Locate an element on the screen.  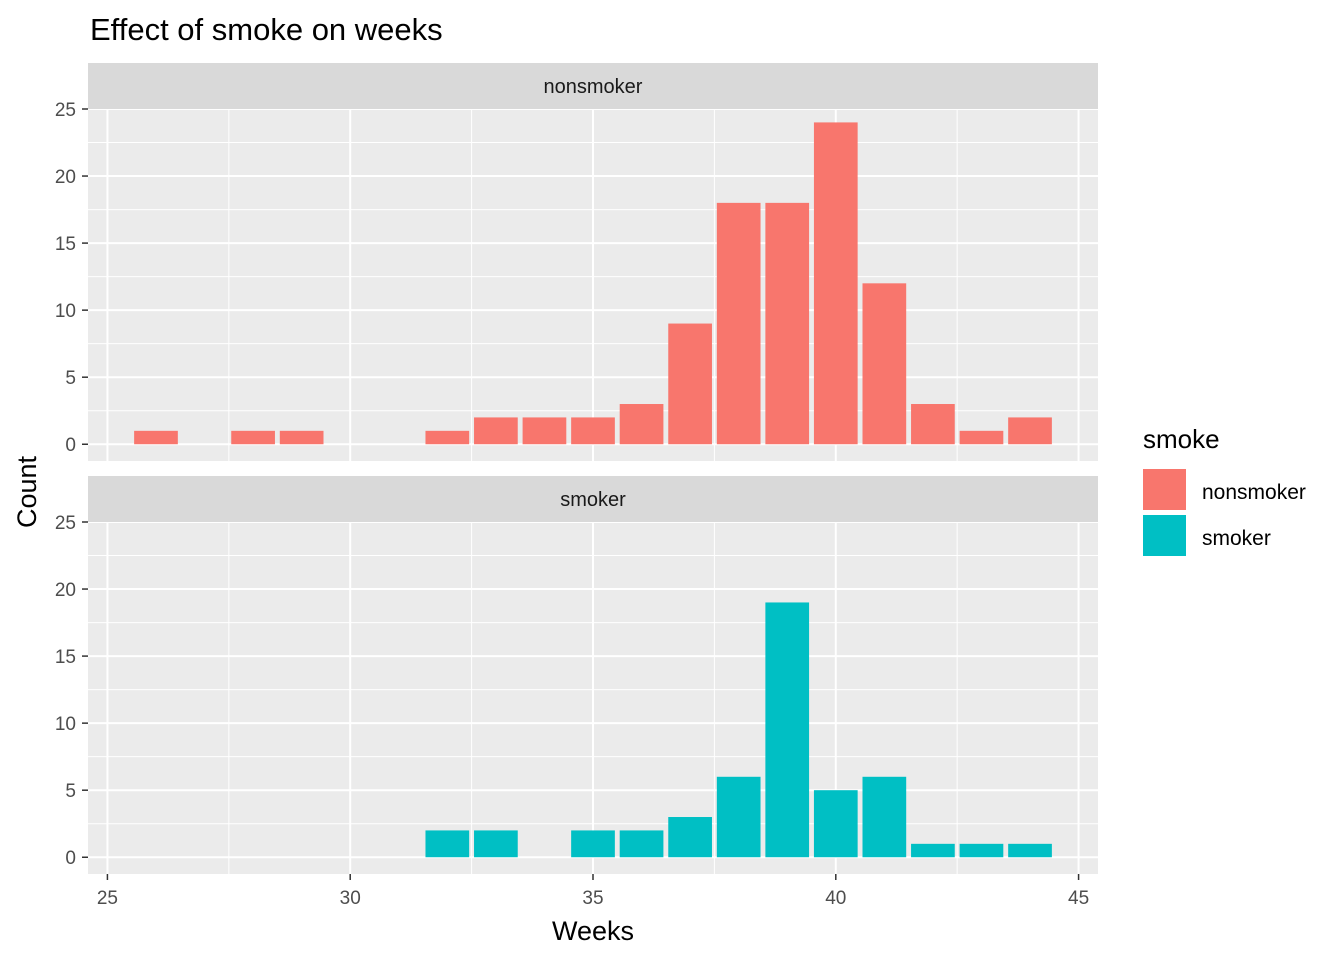
y-axis-title: Count is located at coordinates (27, 491).